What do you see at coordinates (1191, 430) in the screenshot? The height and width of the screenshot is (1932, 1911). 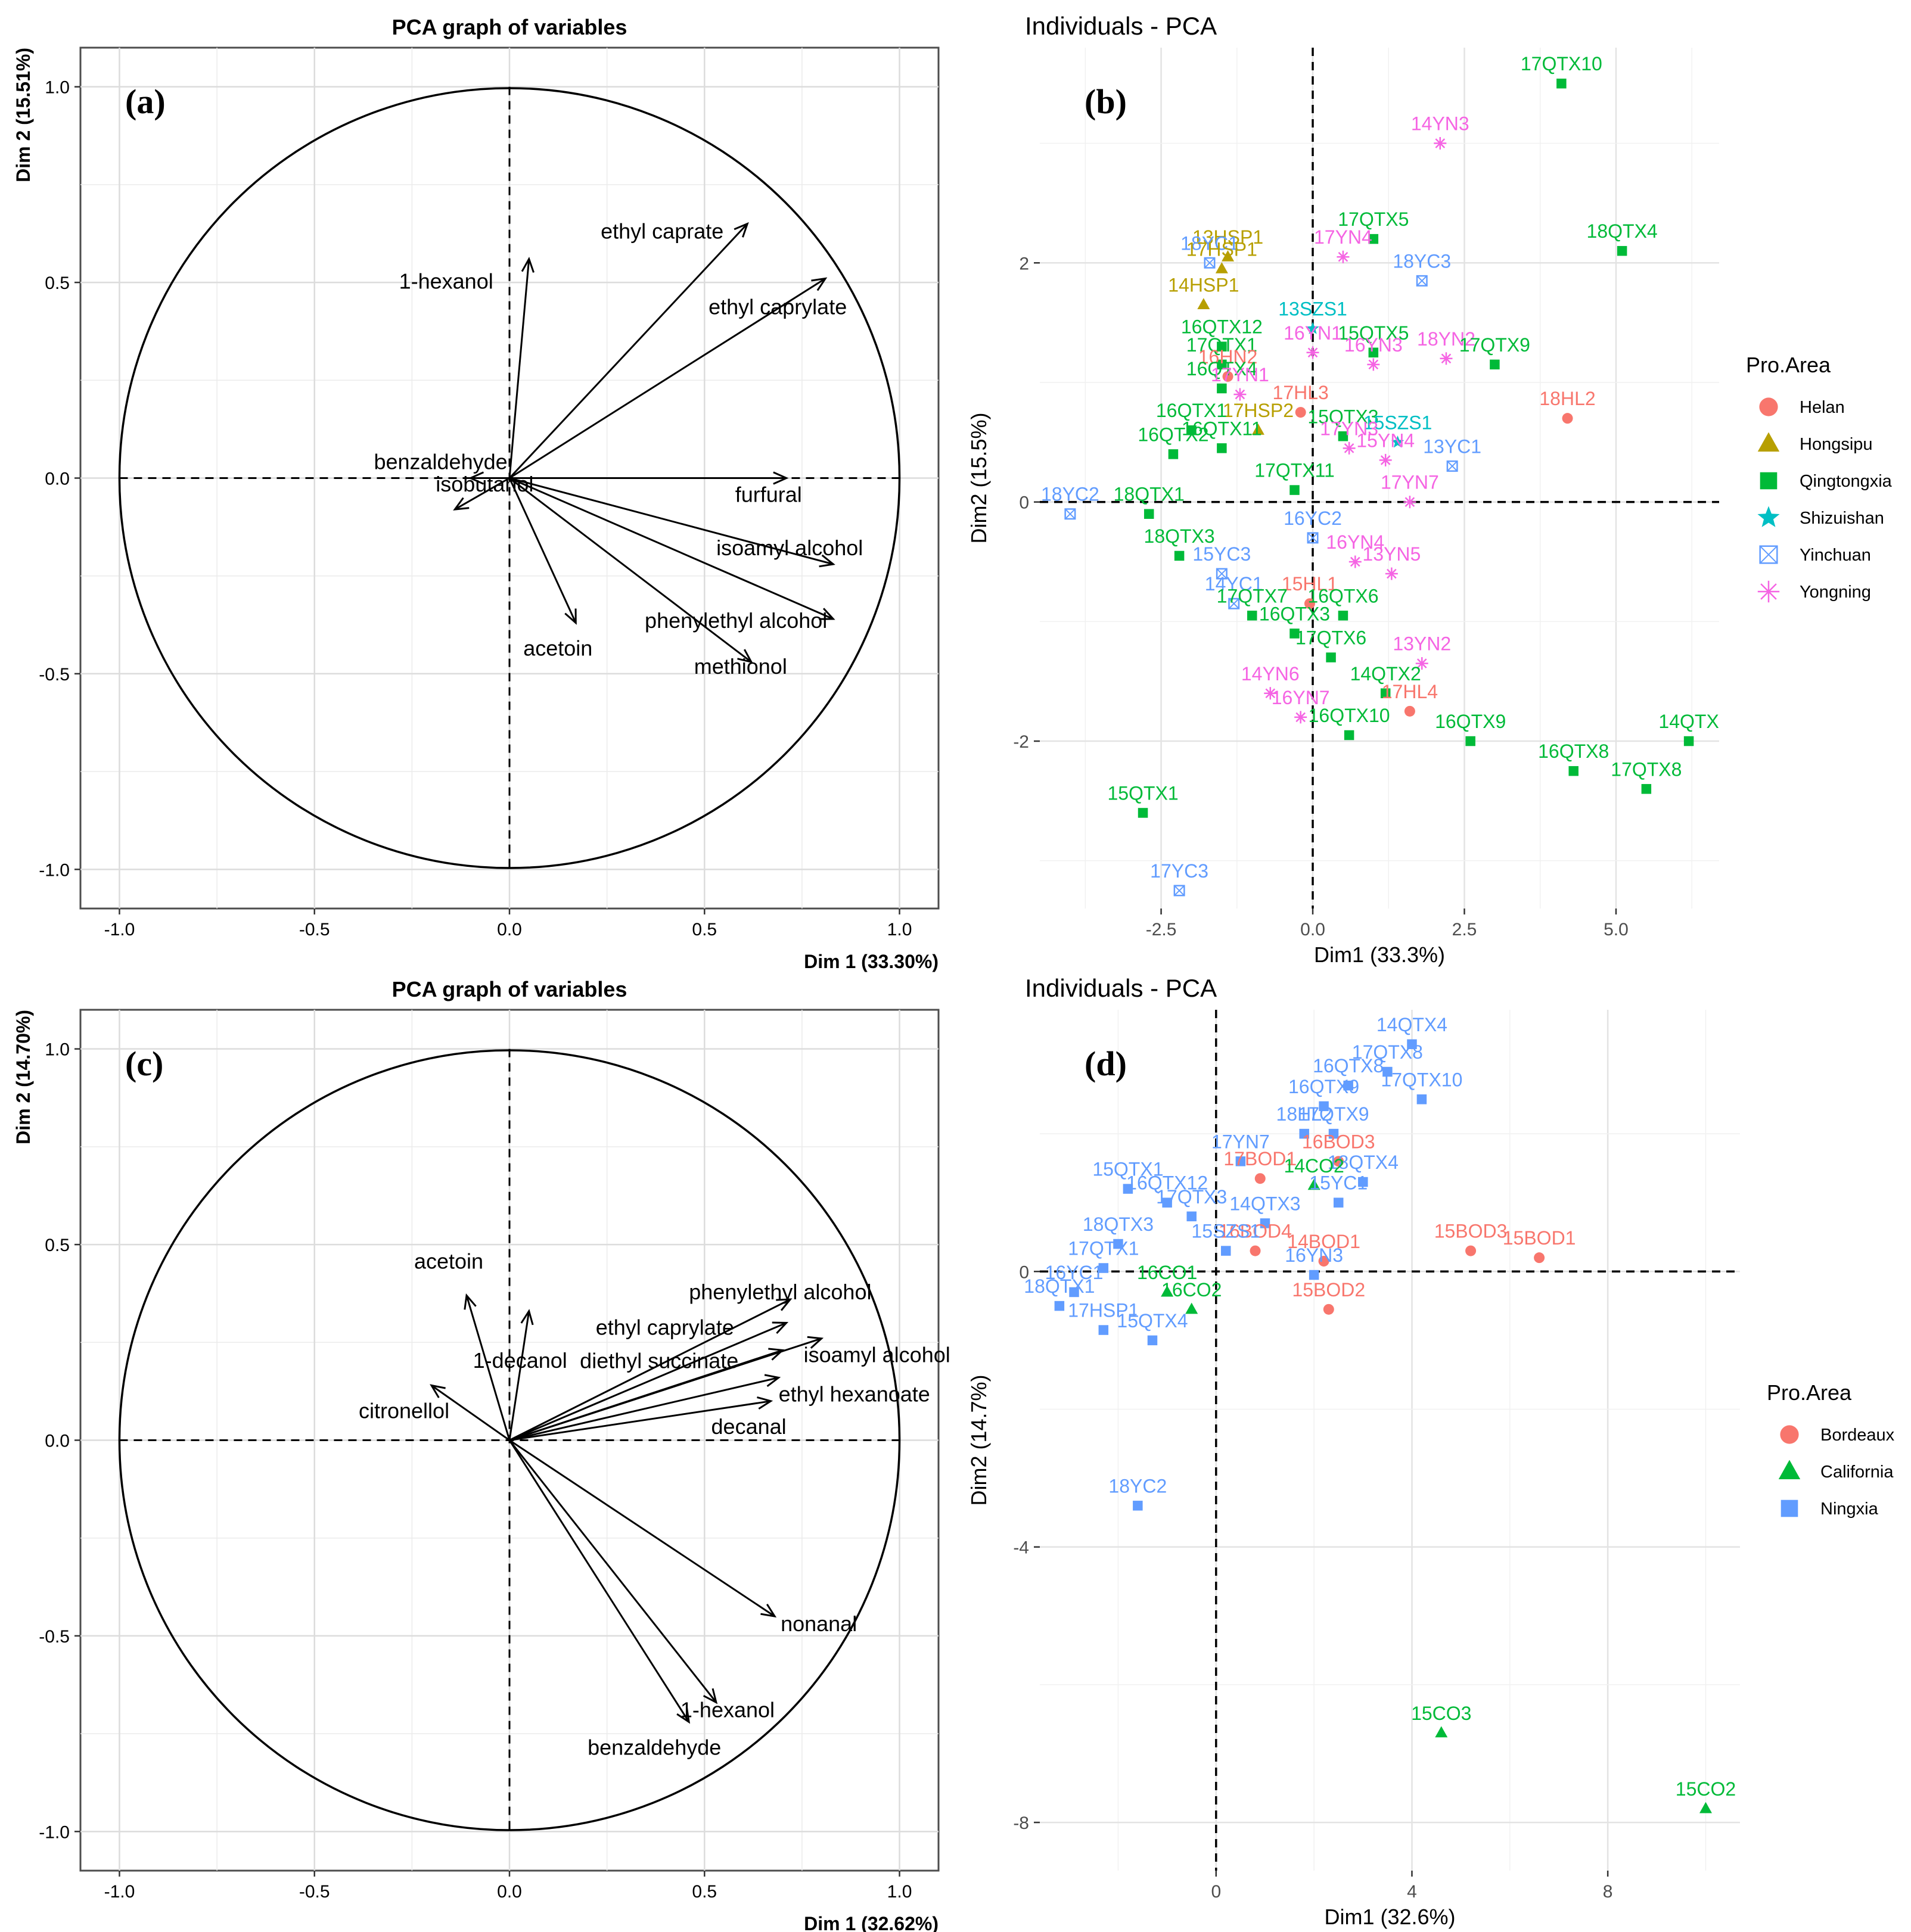 I see `point-16QTX1-marker` at bounding box center [1191, 430].